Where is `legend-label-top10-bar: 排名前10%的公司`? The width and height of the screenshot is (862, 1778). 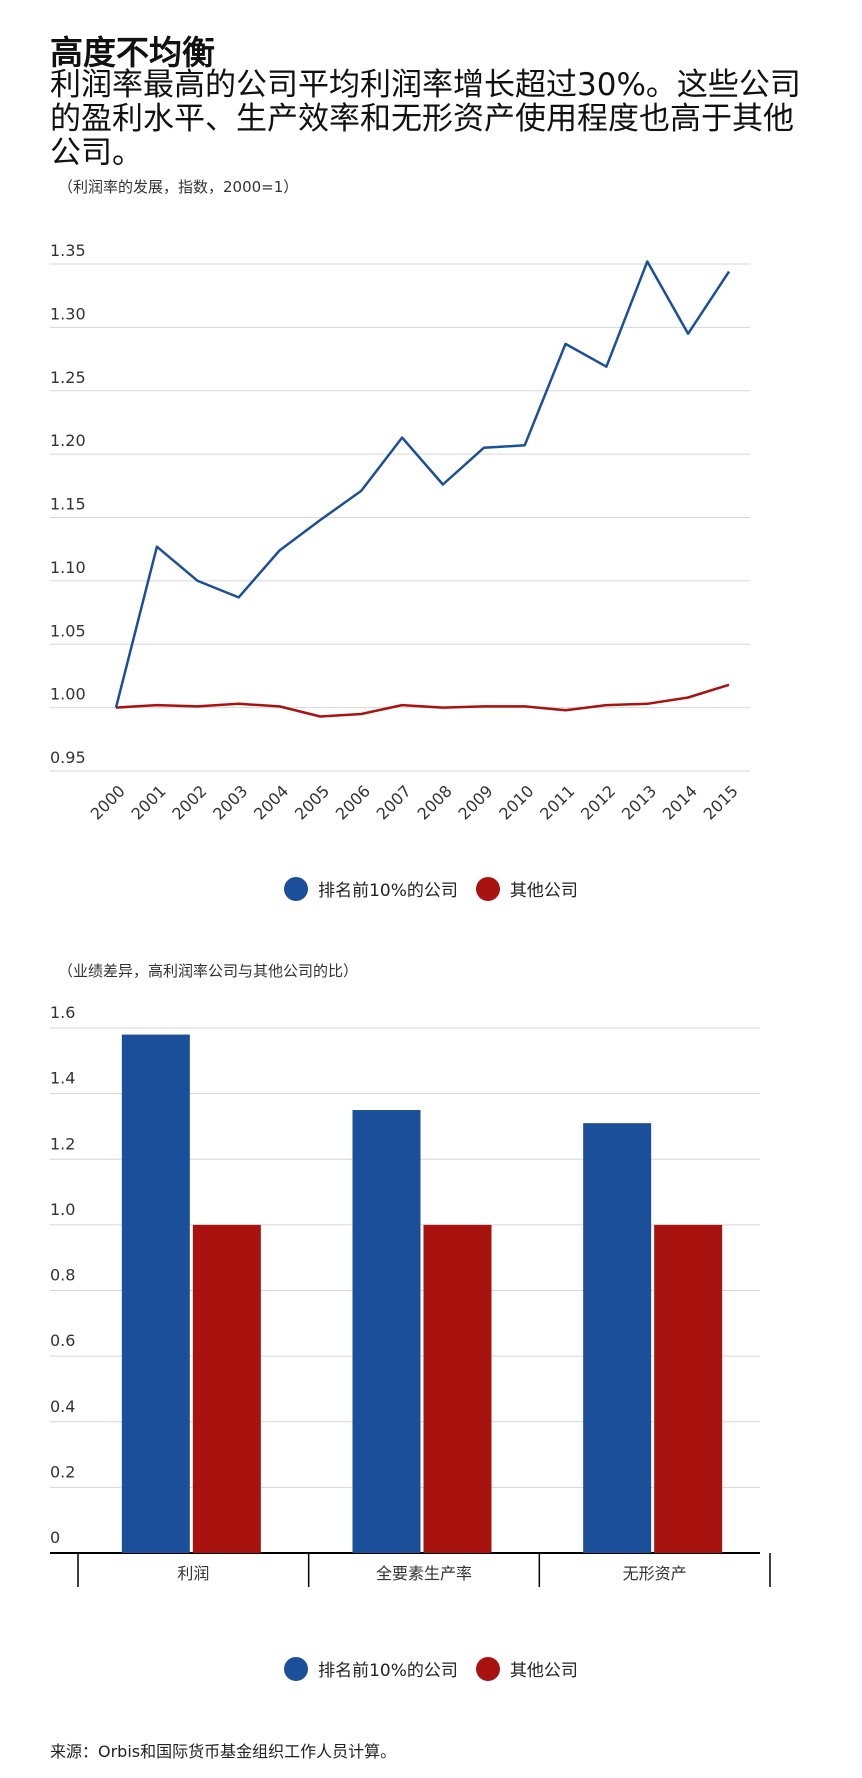 legend-label-top10-bar: 排名前10%的公司 is located at coordinates (388, 1671).